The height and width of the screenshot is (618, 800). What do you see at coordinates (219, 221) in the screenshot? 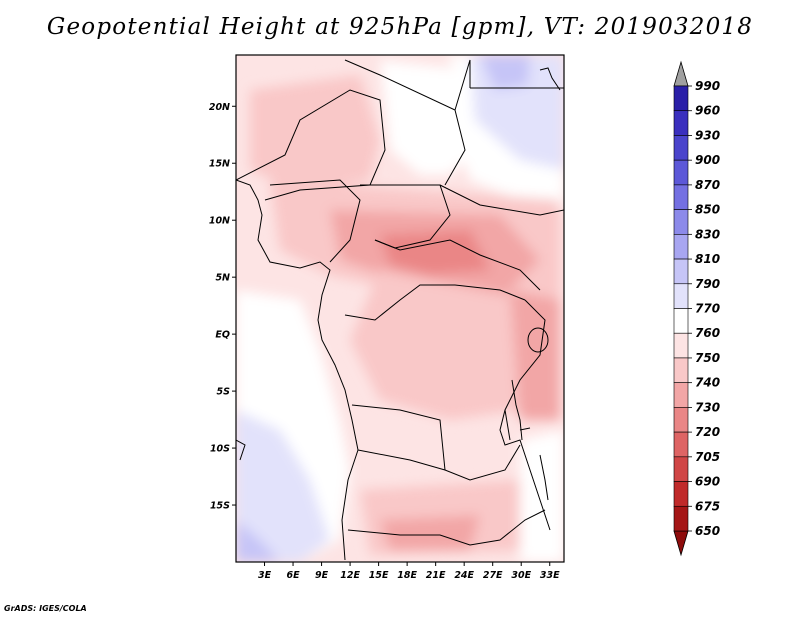
I see `lat-tick-label: 10N` at bounding box center [219, 221].